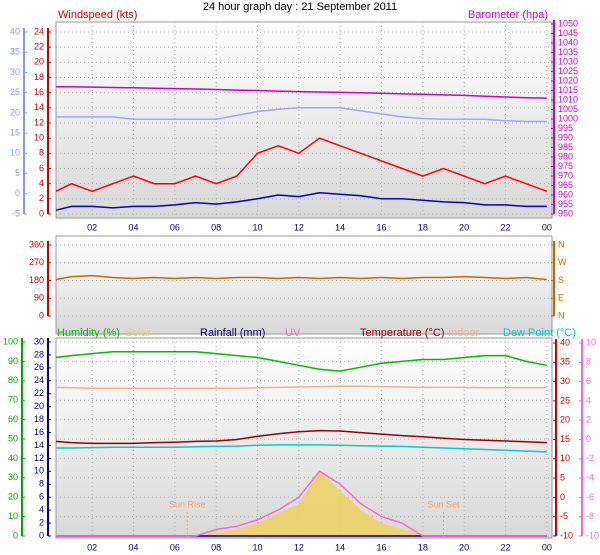 This screenshot has width=600, height=555. I want to click on y-tick-label: 180, so click(36, 280).